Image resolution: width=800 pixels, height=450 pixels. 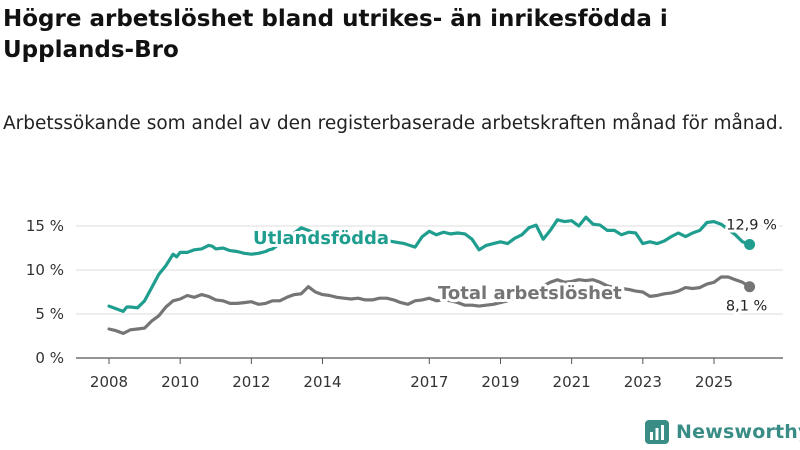 What do you see at coordinates (429, 305) in the screenshot?
I see `series-line-total` at bounding box center [429, 305].